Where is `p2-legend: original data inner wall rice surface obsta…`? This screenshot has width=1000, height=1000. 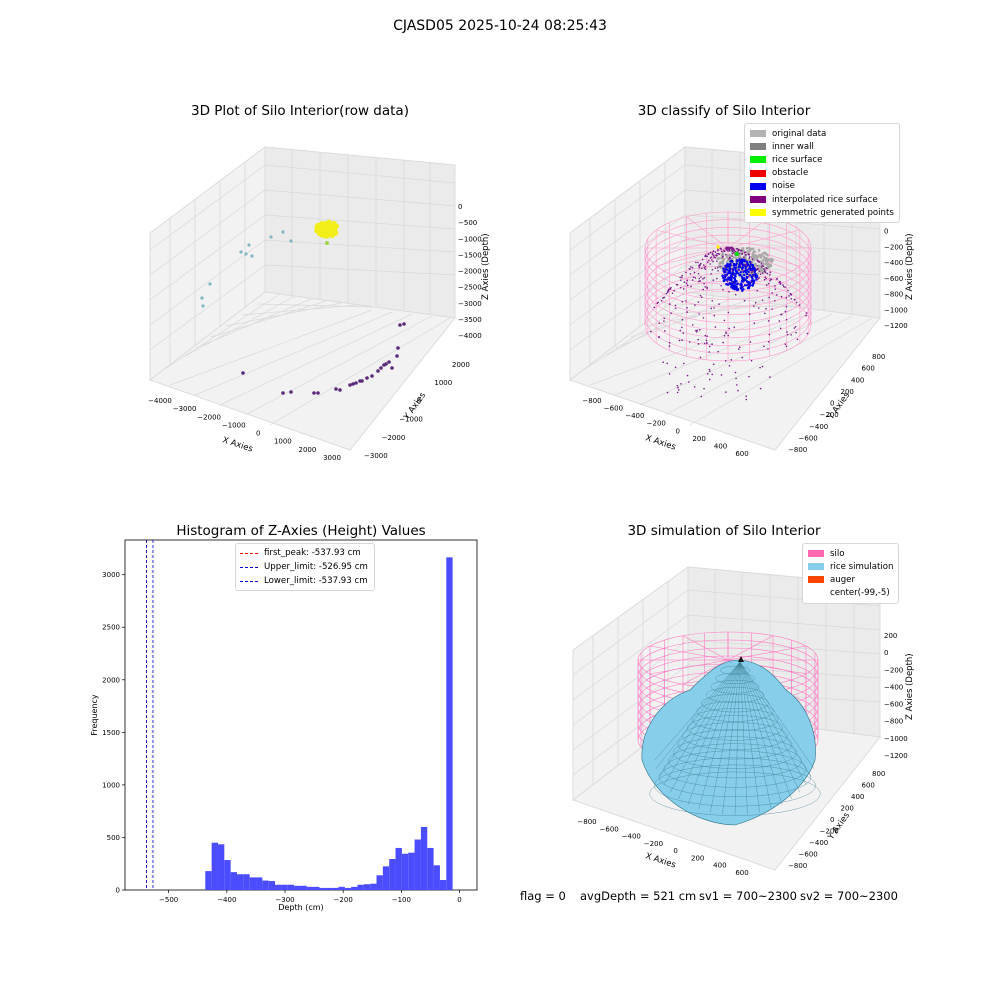 p2-legend: original data inner wall rice surface obsta… is located at coordinates (822, 173).